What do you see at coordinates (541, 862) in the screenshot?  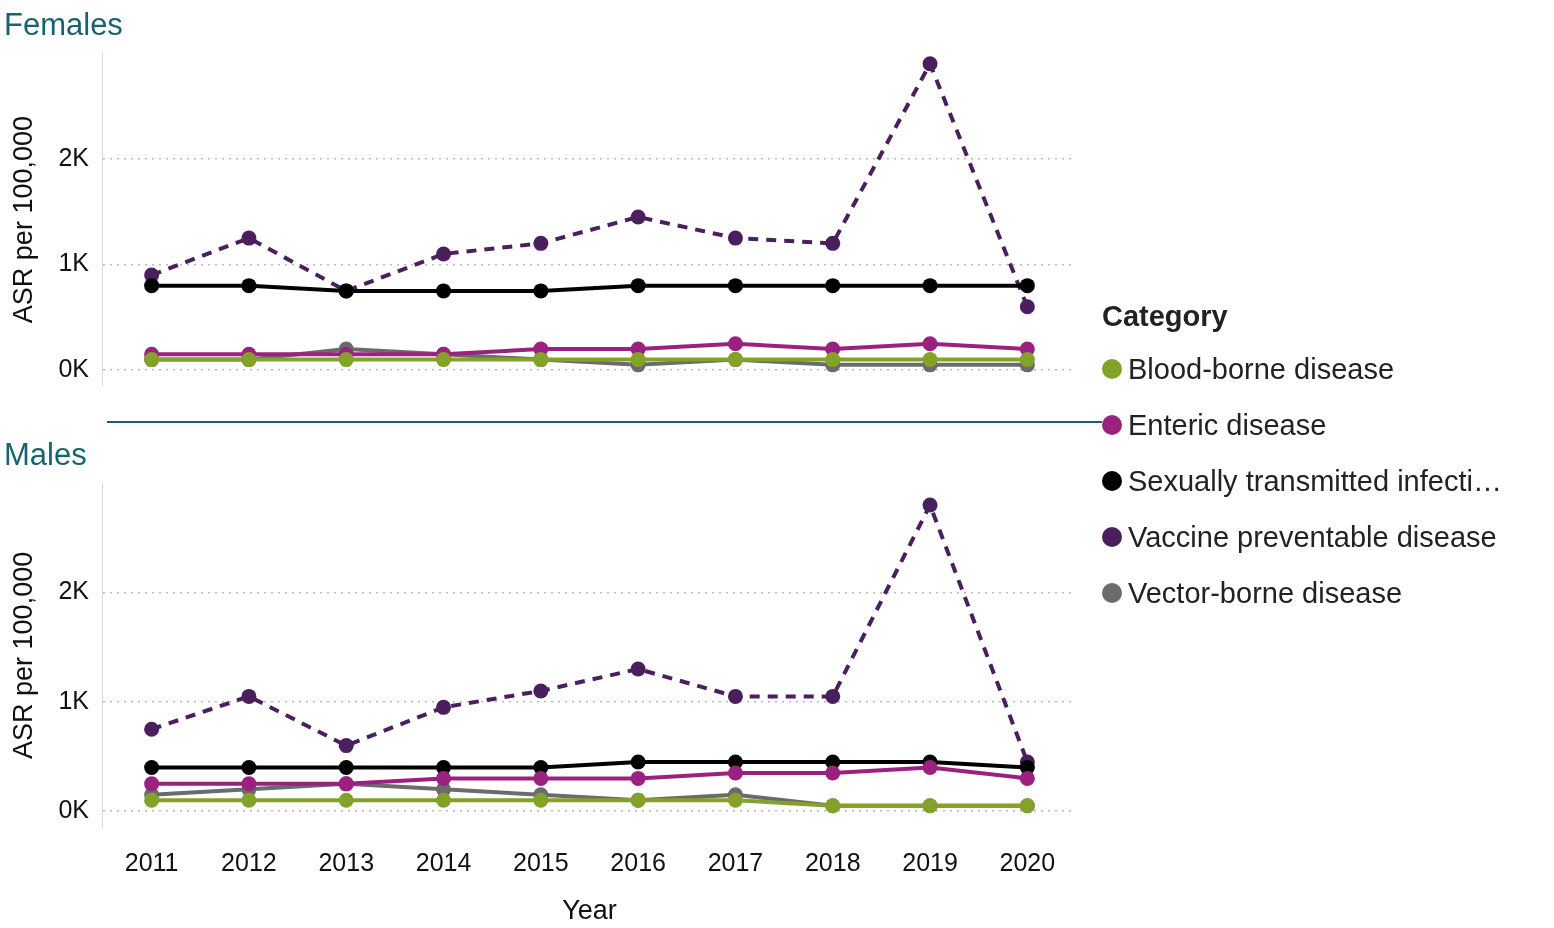 I see `x-tick-label: 2015` at bounding box center [541, 862].